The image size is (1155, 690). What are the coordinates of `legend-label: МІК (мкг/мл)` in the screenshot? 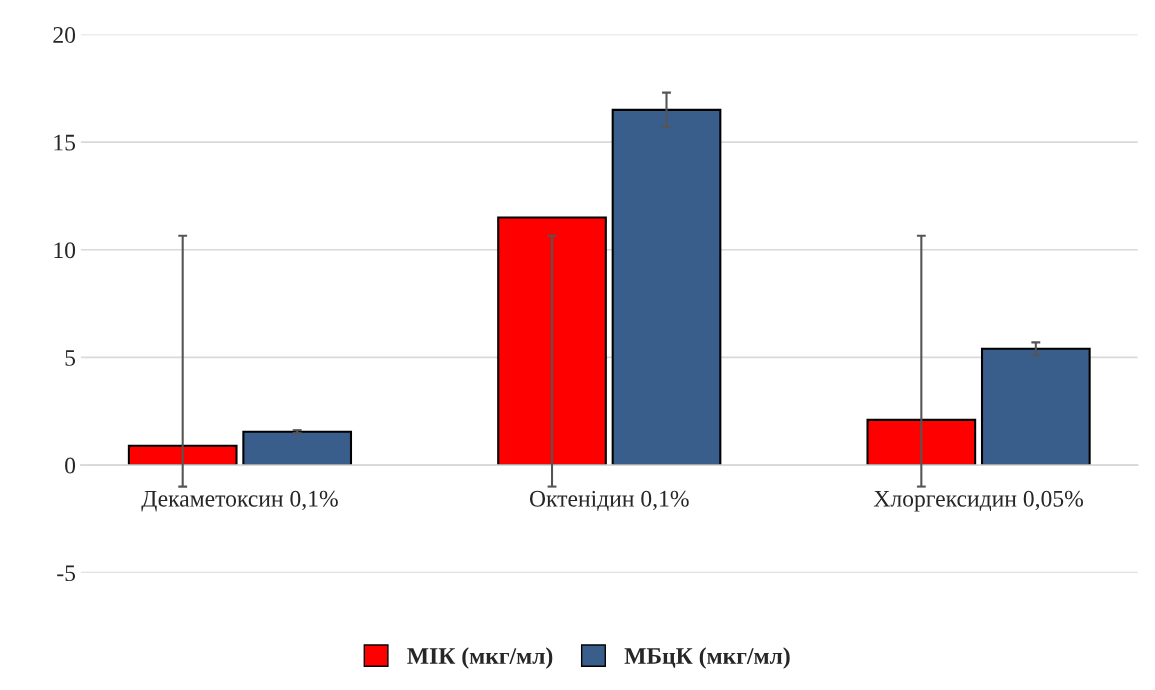 It's located at (480, 658).